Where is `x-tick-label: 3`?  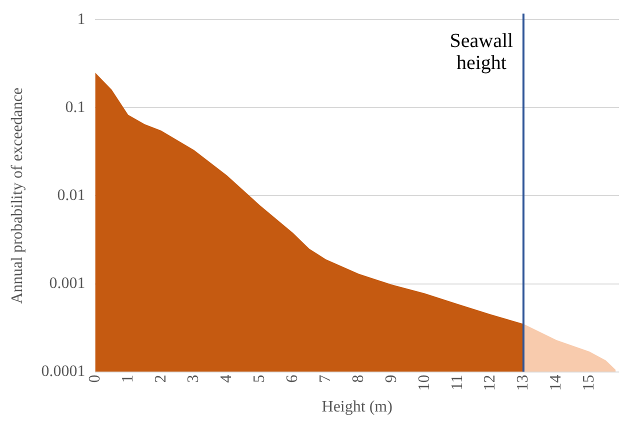
x-tick-label: 3 is located at coordinates (193, 378).